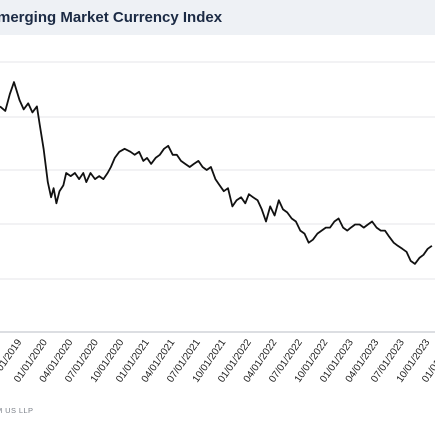  I want to click on source-note: M US LLP, so click(17, 410).